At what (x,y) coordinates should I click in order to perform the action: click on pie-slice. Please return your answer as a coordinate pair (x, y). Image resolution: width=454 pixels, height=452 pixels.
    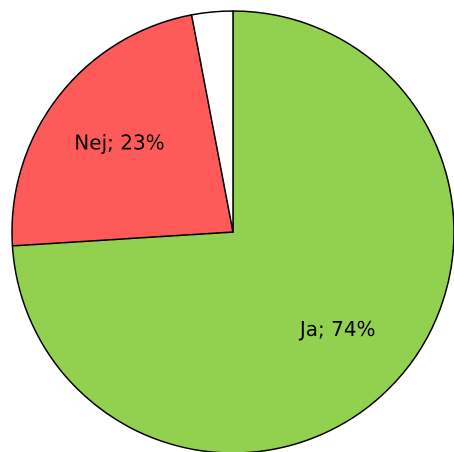
    Looking at the image, I should click on (212, 121).